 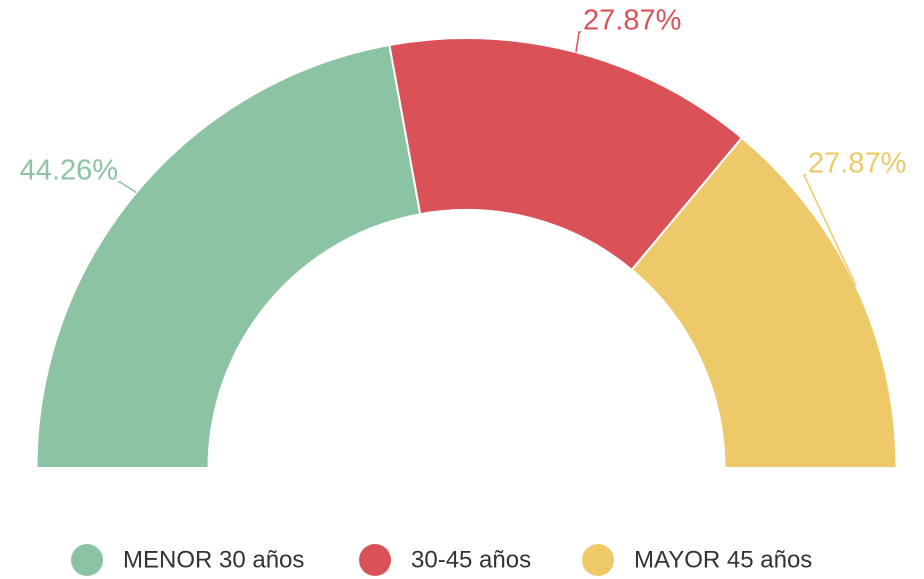 What do you see at coordinates (471, 559) in the screenshot?
I see `legend-label: 30-45 años` at bounding box center [471, 559].